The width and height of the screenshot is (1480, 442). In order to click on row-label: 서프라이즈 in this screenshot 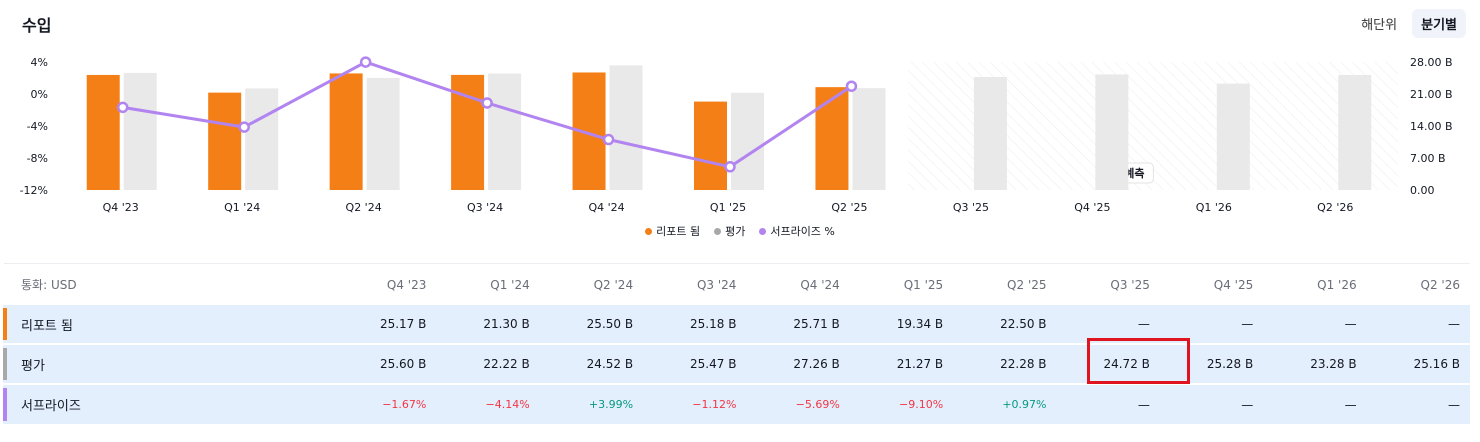, I will do `click(168, 403)`.